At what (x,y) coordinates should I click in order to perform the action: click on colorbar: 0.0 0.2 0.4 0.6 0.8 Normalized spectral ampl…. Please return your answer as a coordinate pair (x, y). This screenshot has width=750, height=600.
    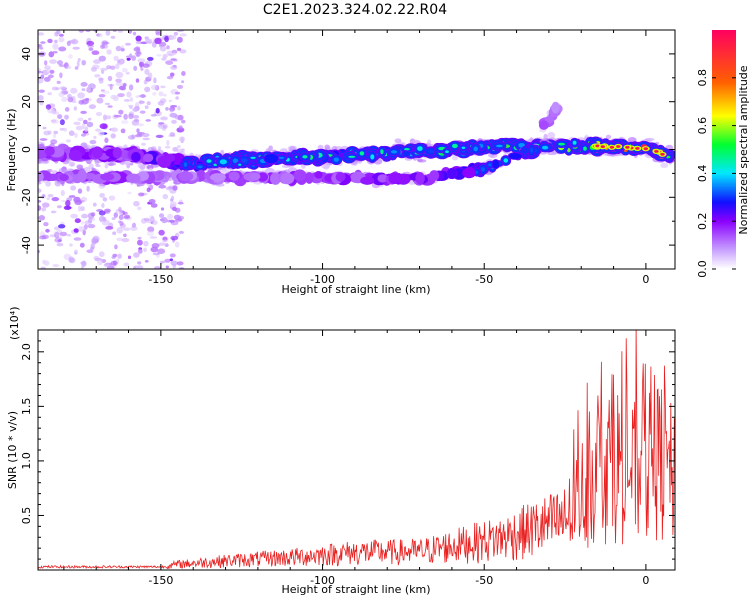
    Looking at the image, I should click on (723, 154).